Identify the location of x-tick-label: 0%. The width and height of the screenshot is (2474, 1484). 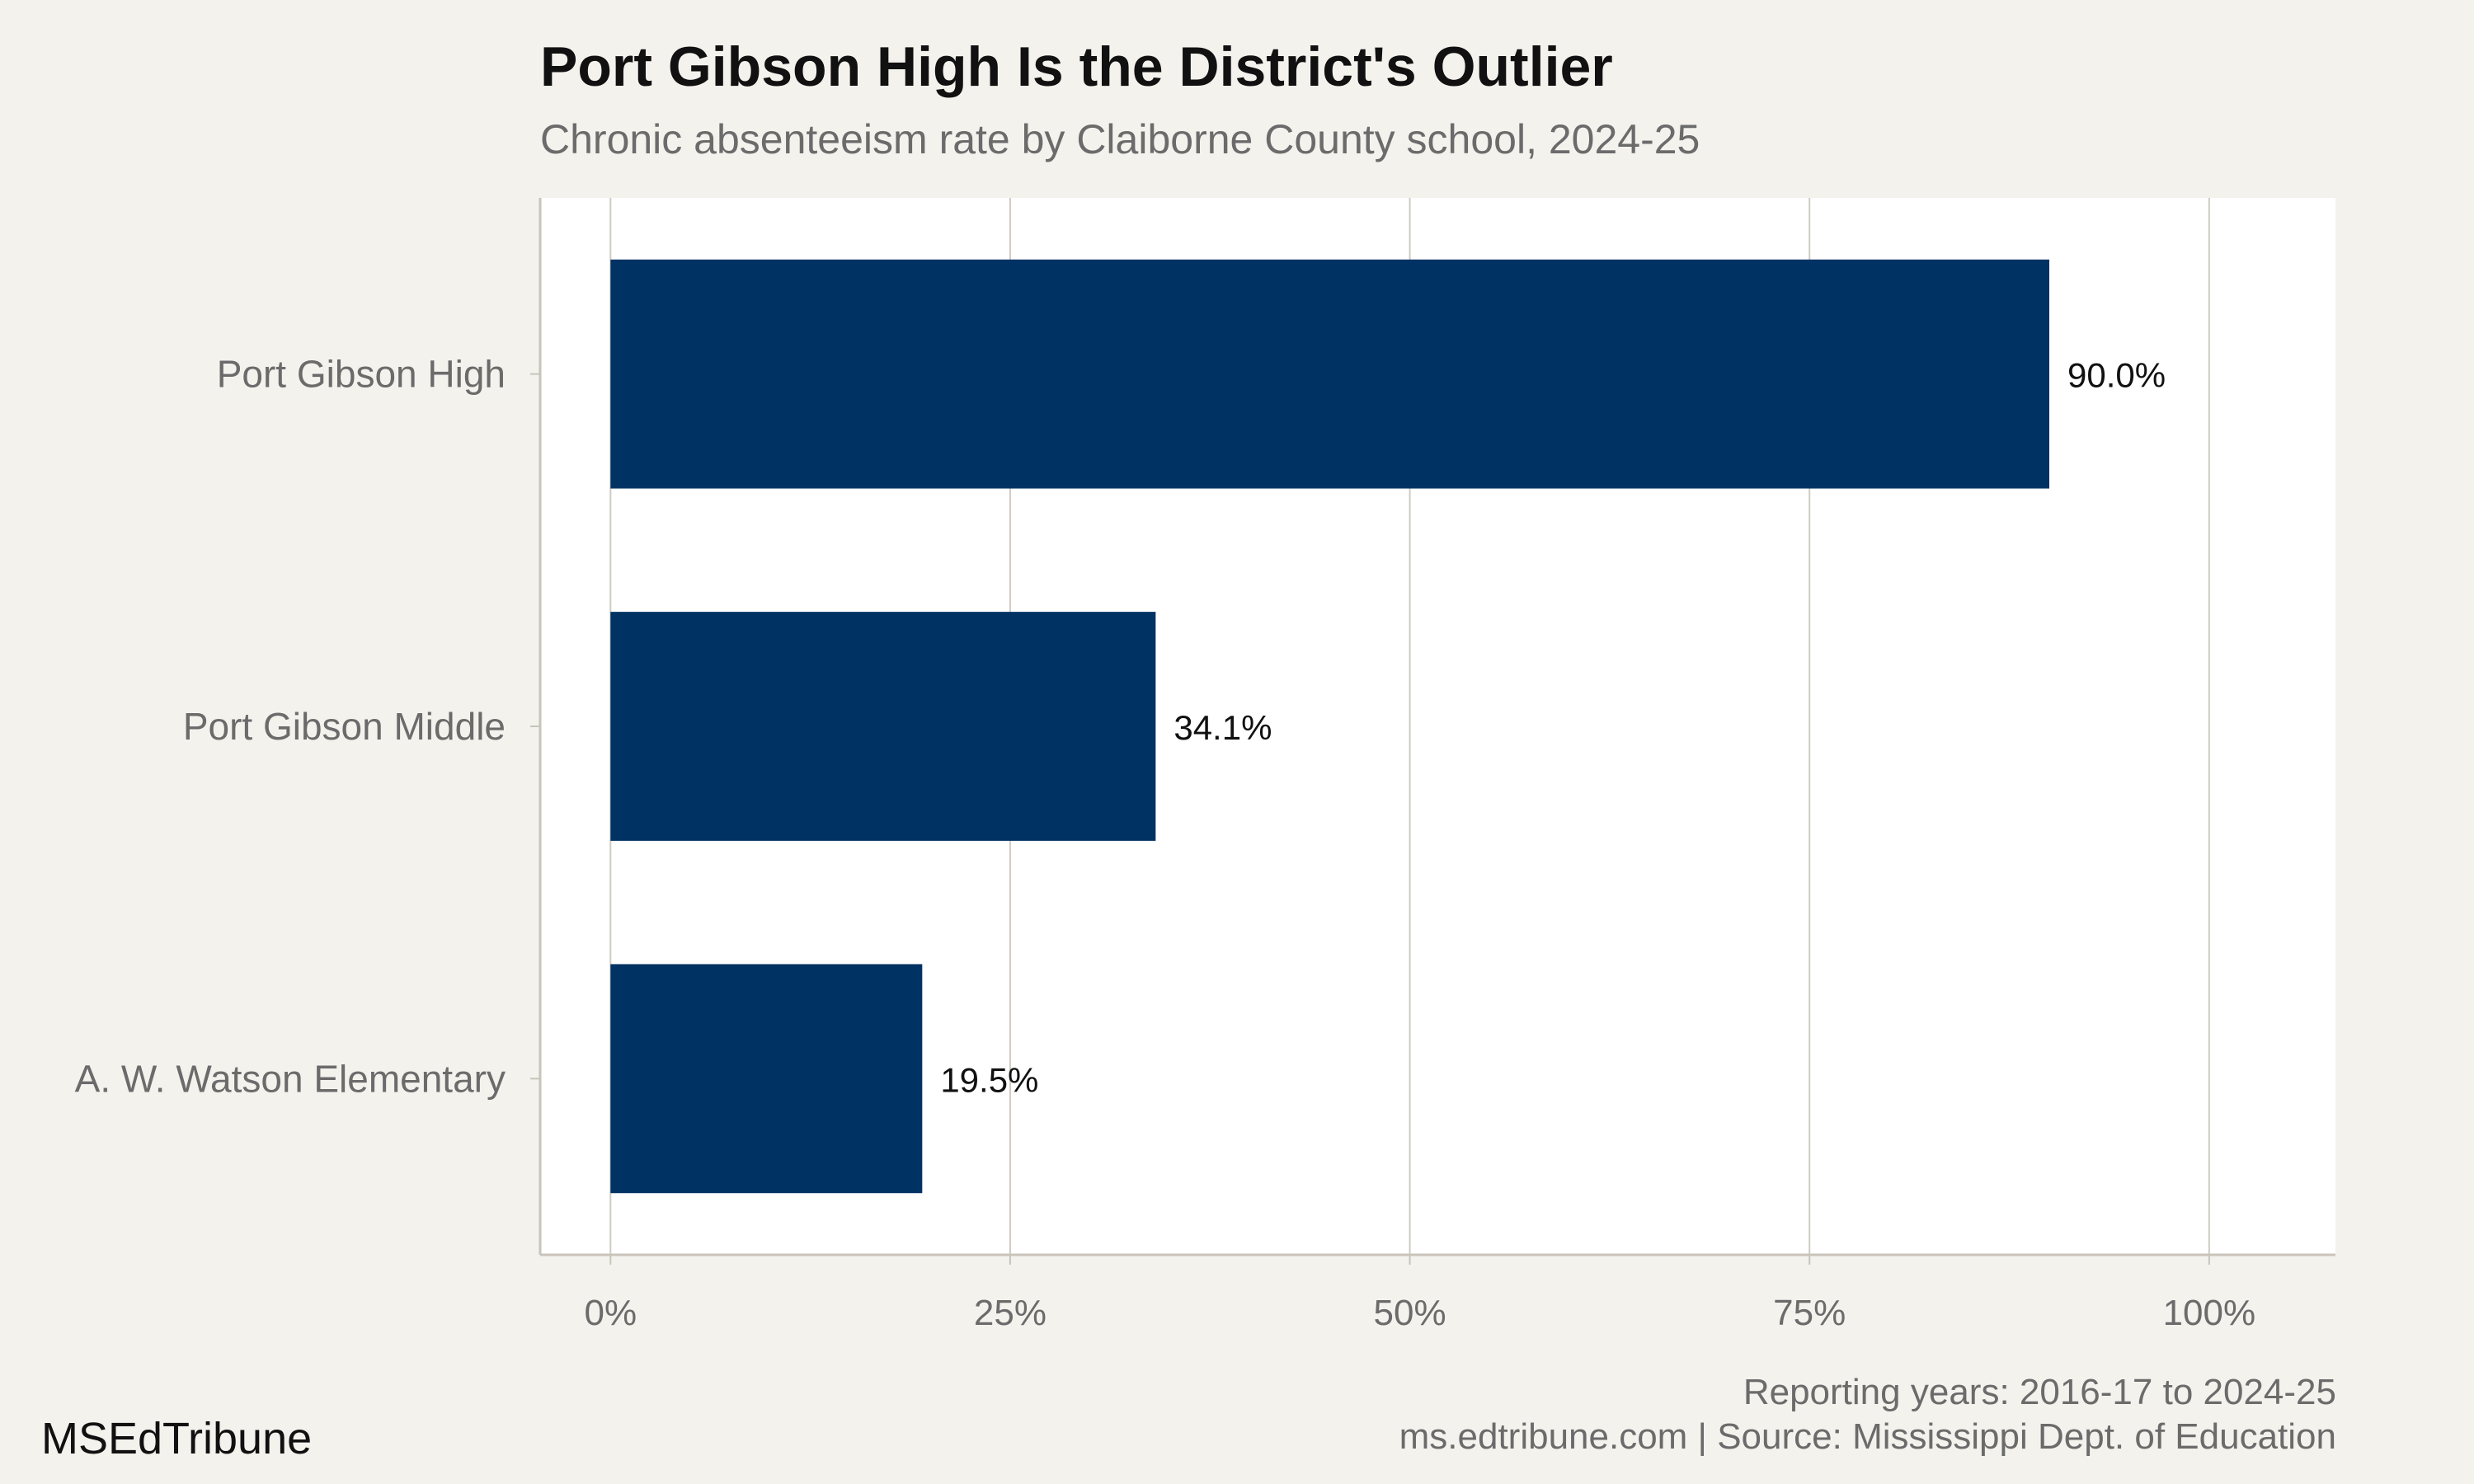
(610, 1313).